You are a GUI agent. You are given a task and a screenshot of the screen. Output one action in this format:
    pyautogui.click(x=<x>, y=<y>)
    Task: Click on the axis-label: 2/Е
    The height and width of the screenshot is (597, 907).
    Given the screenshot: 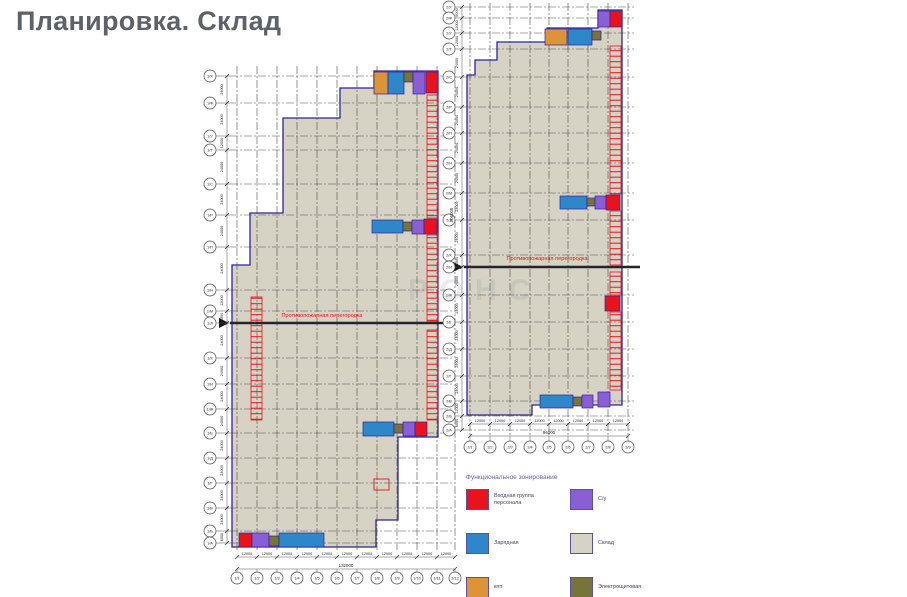 What is the action you would take?
    pyautogui.click(x=449, y=322)
    